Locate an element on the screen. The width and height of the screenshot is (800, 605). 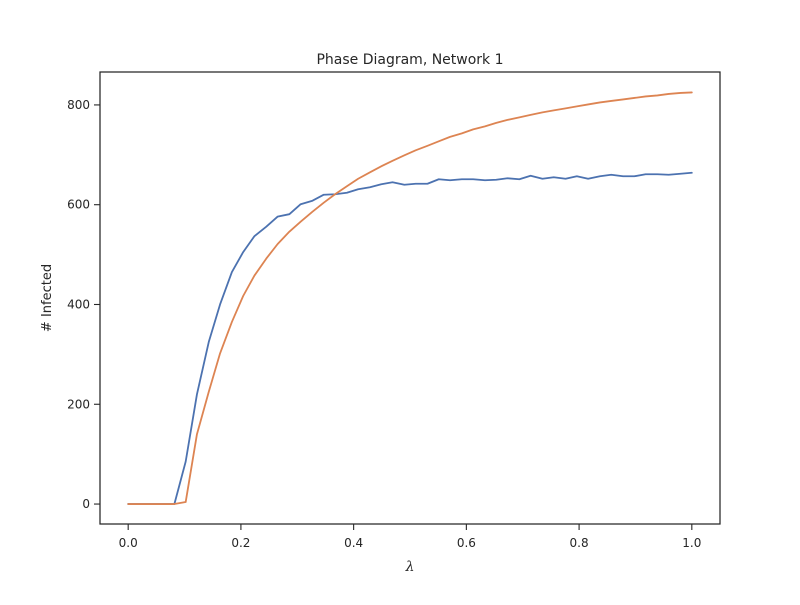
y-tick-label: 400 is located at coordinates (78, 304).